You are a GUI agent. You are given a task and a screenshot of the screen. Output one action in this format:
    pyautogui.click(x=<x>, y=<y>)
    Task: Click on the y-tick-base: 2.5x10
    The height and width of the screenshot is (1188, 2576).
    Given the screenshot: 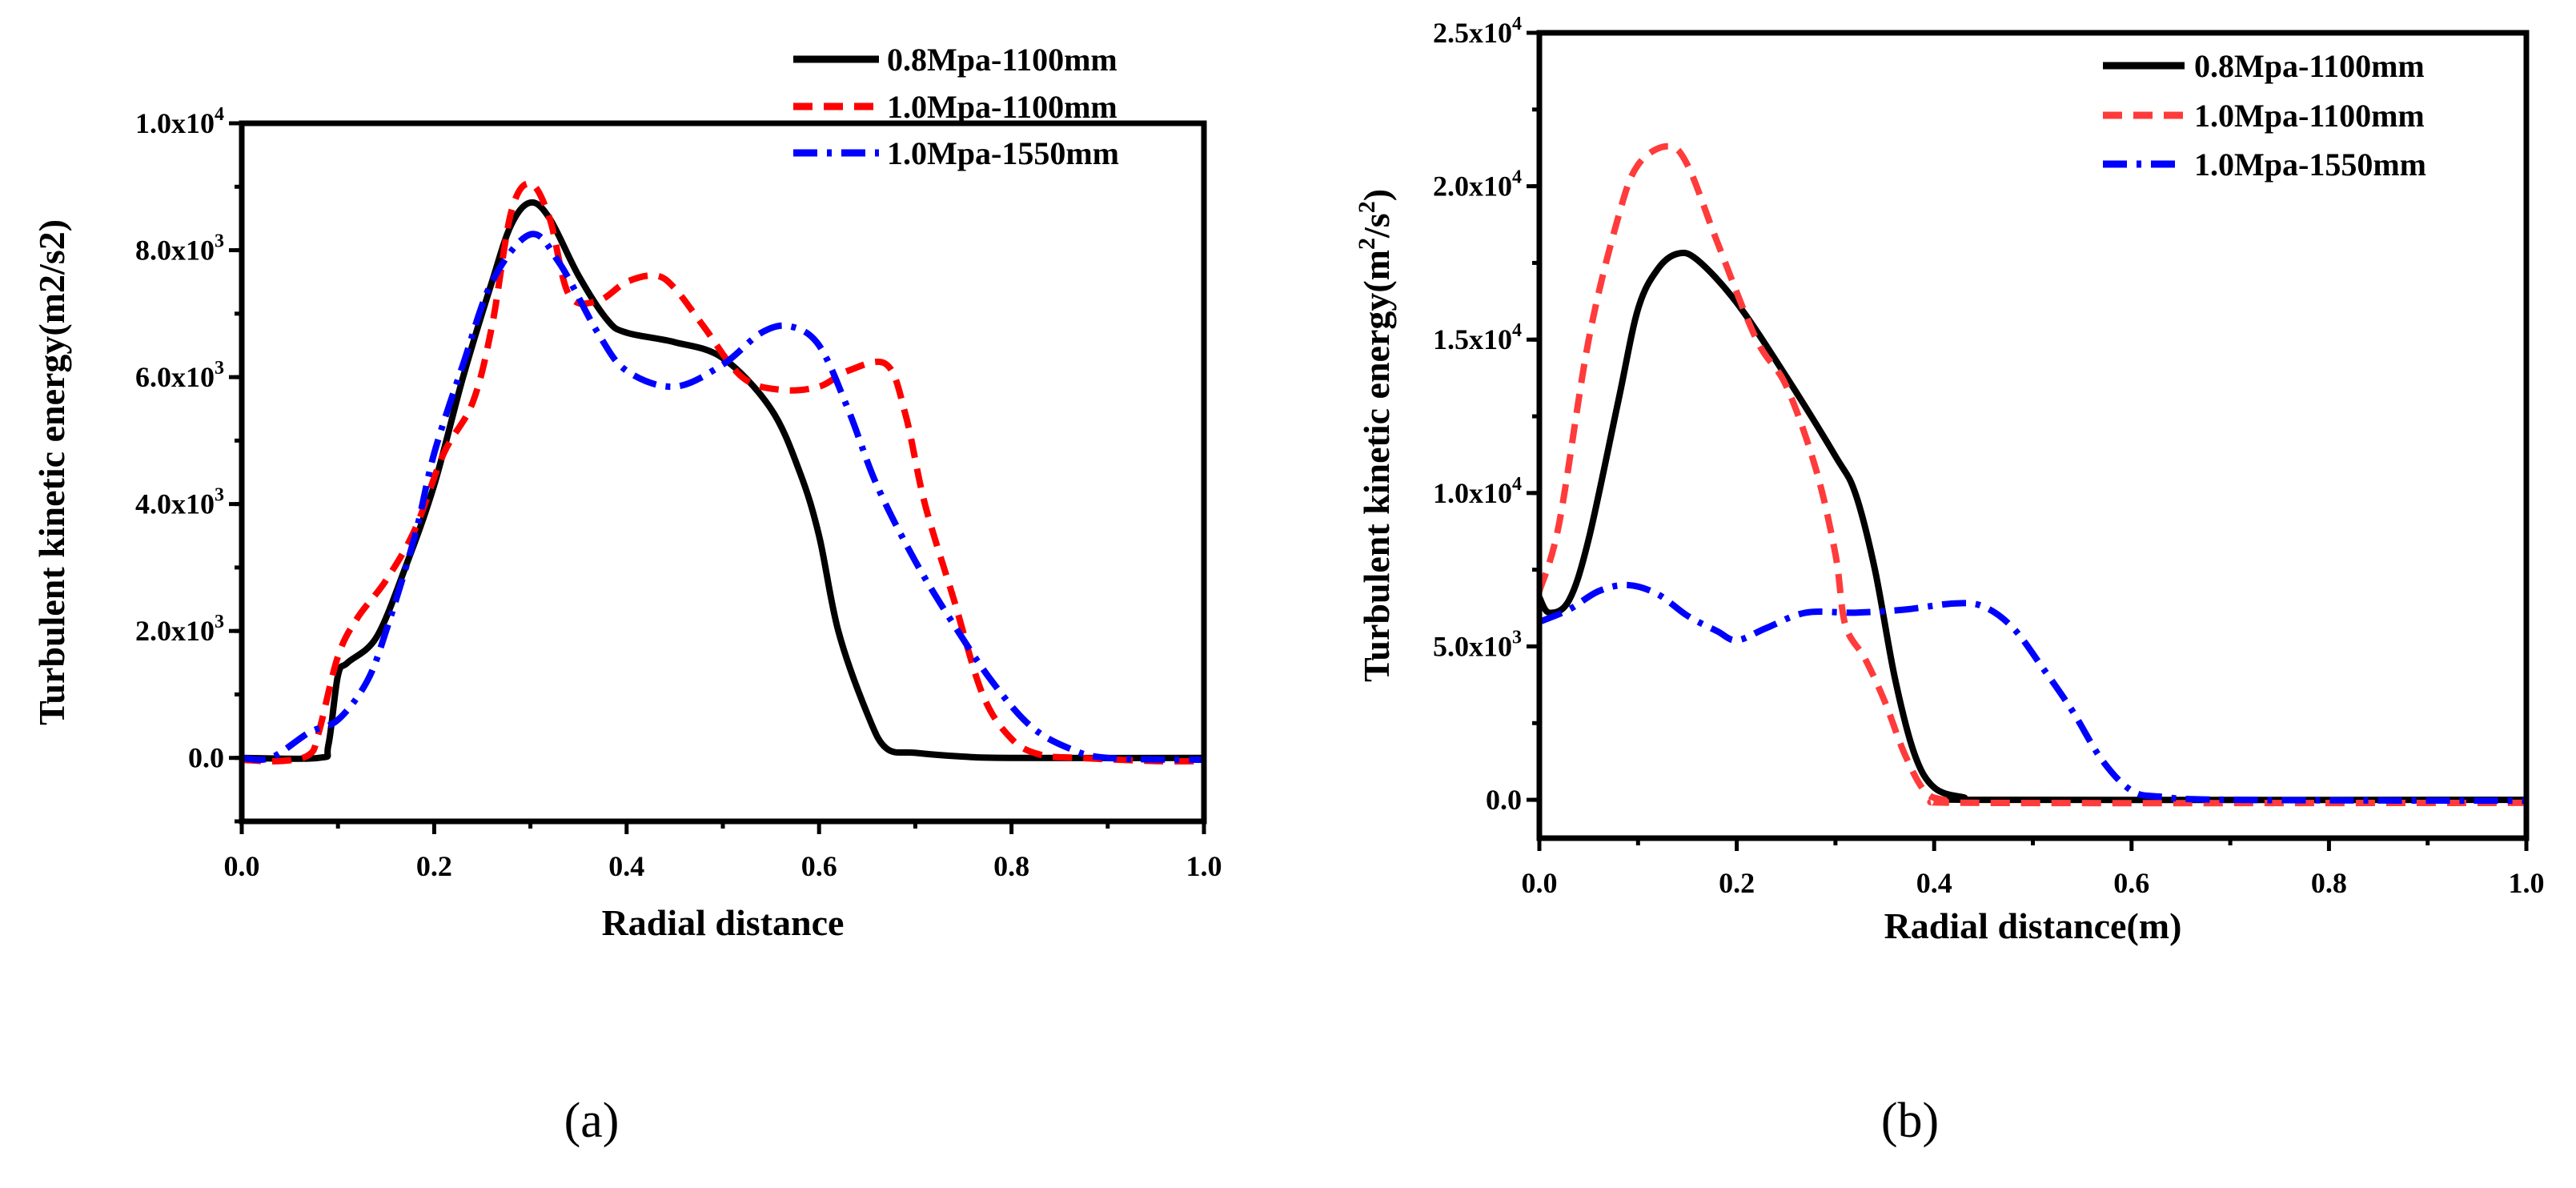 What is the action you would take?
    pyautogui.click(x=1473, y=33)
    